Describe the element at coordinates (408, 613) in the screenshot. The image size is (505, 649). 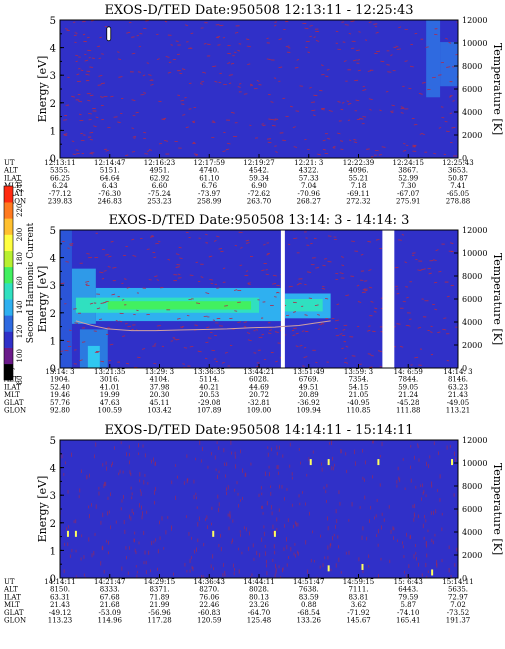
I see `eph-cell: -74.10` at that location.